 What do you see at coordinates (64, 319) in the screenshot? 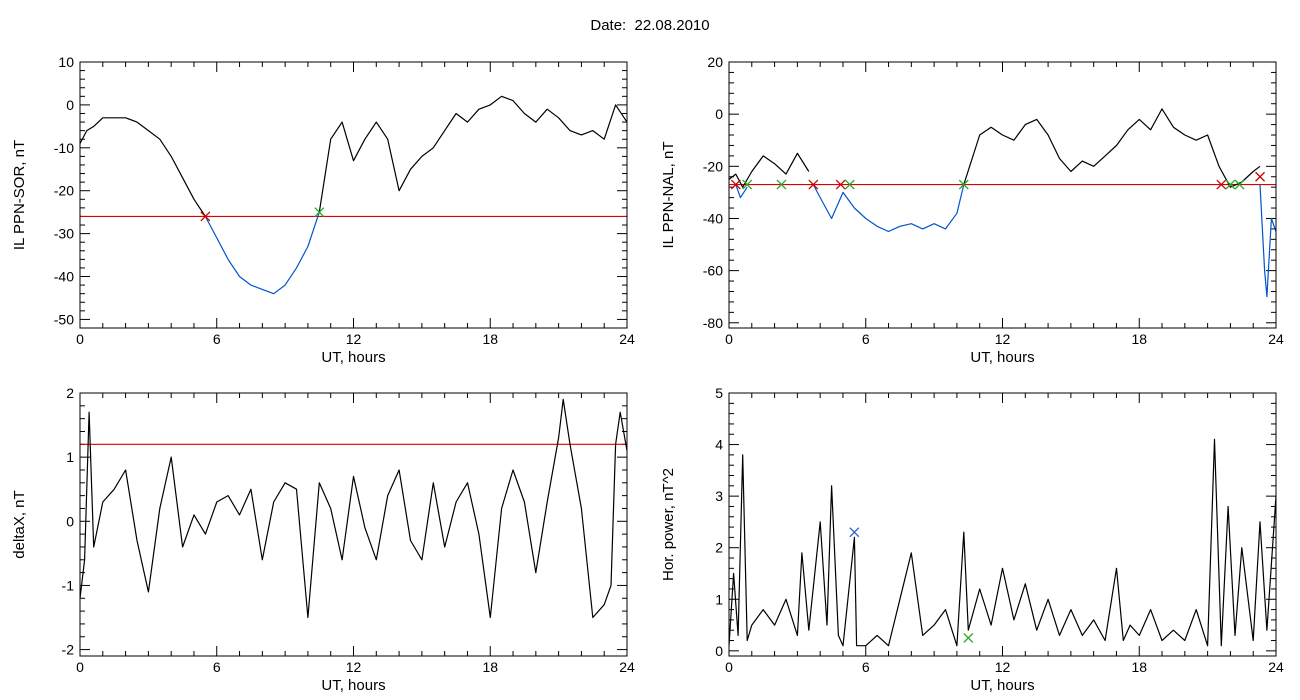
I see `y-tick-label: -50` at bounding box center [64, 319].